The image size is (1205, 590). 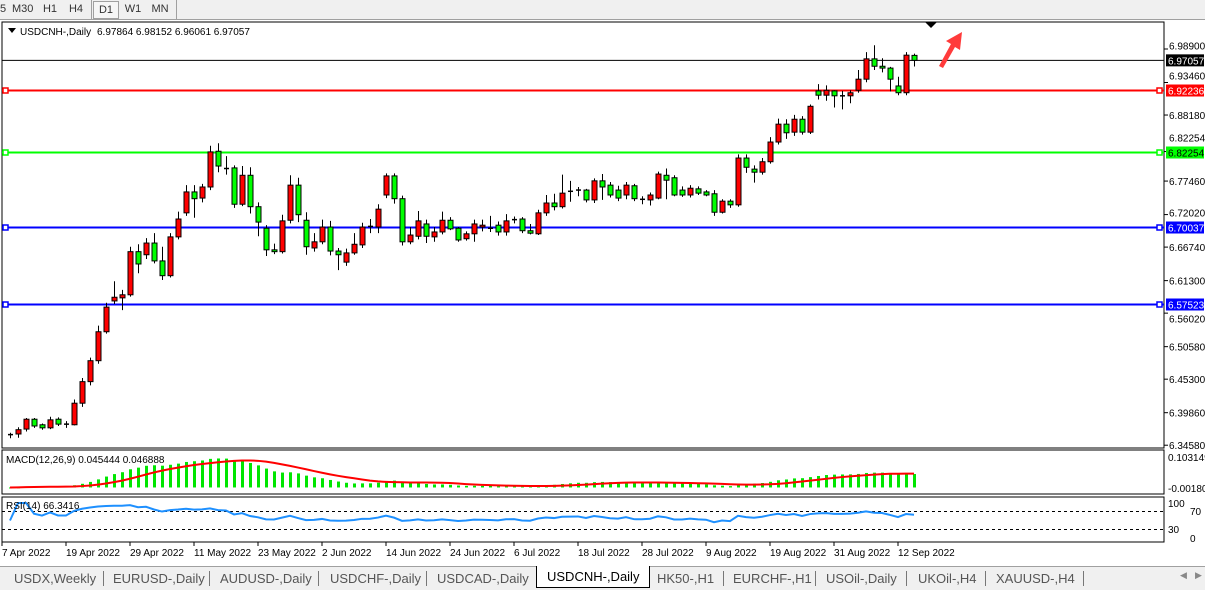 I want to click on date-tick-label: 19 Apr 2022, so click(x=93, y=553).